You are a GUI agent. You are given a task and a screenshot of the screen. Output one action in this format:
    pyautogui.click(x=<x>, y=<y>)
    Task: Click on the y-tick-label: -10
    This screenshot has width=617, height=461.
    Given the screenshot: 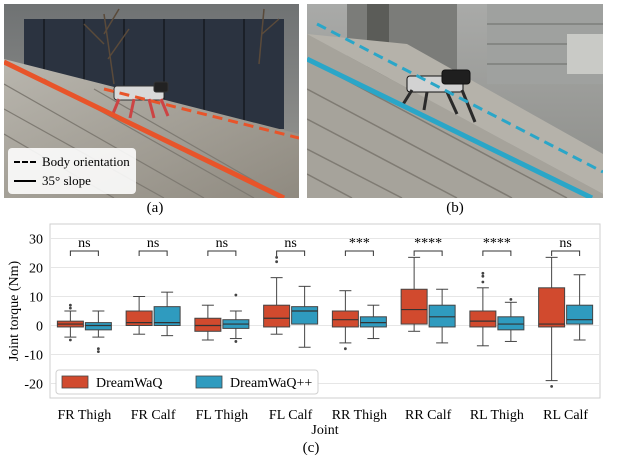 What is the action you would take?
    pyautogui.click(x=33, y=356)
    